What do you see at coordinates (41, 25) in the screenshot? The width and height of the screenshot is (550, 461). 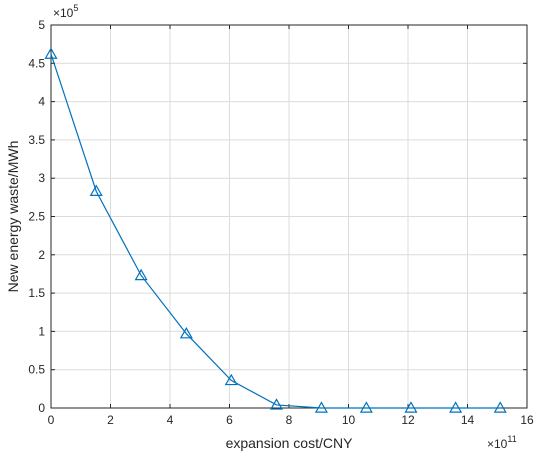 I see `y-tick-label: 5` at bounding box center [41, 25].